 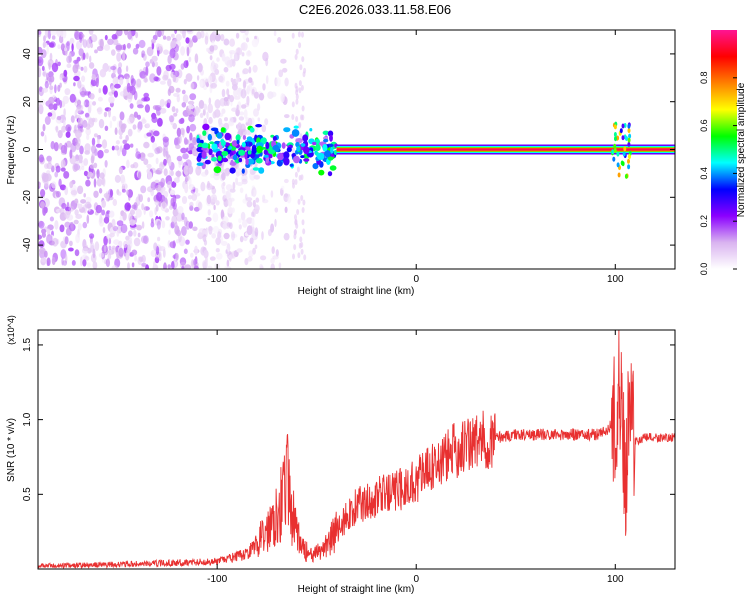 I want to click on colorbar-tick-label: 0.2, so click(x=704, y=221).